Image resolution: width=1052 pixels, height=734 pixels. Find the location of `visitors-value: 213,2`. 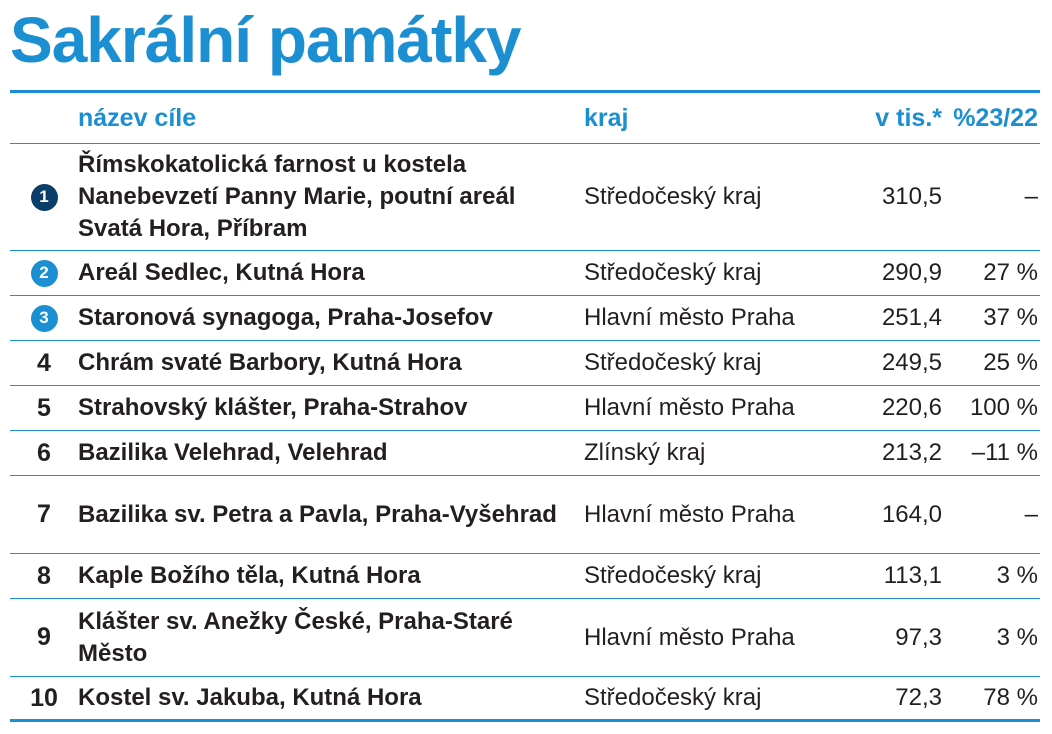

visitors-value: 213,2 is located at coordinates (911, 452).